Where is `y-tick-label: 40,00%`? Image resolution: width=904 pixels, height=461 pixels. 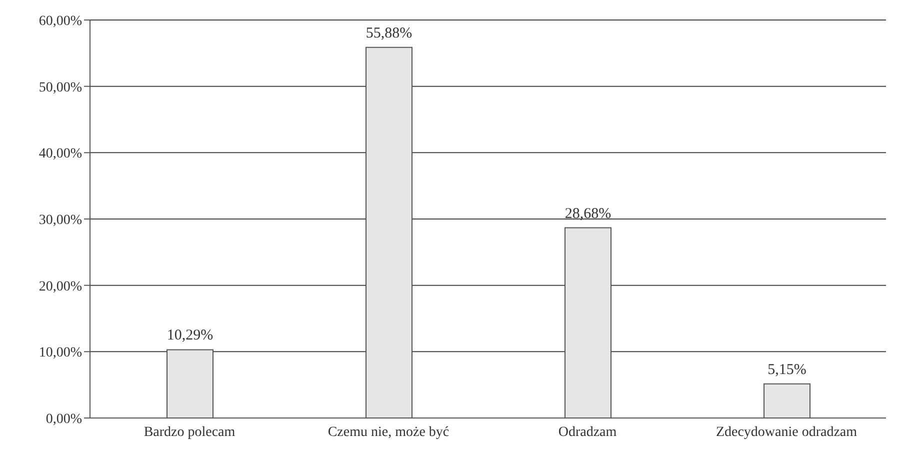
y-tick-label: 40,00% is located at coordinates (60, 154).